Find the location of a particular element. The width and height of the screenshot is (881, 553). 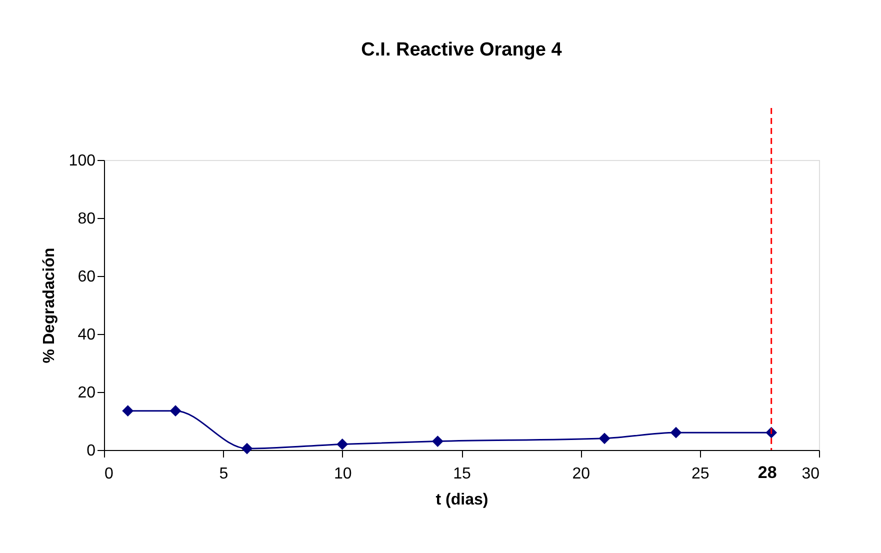

x-tick-label: 30 is located at coordinates (811, 474).